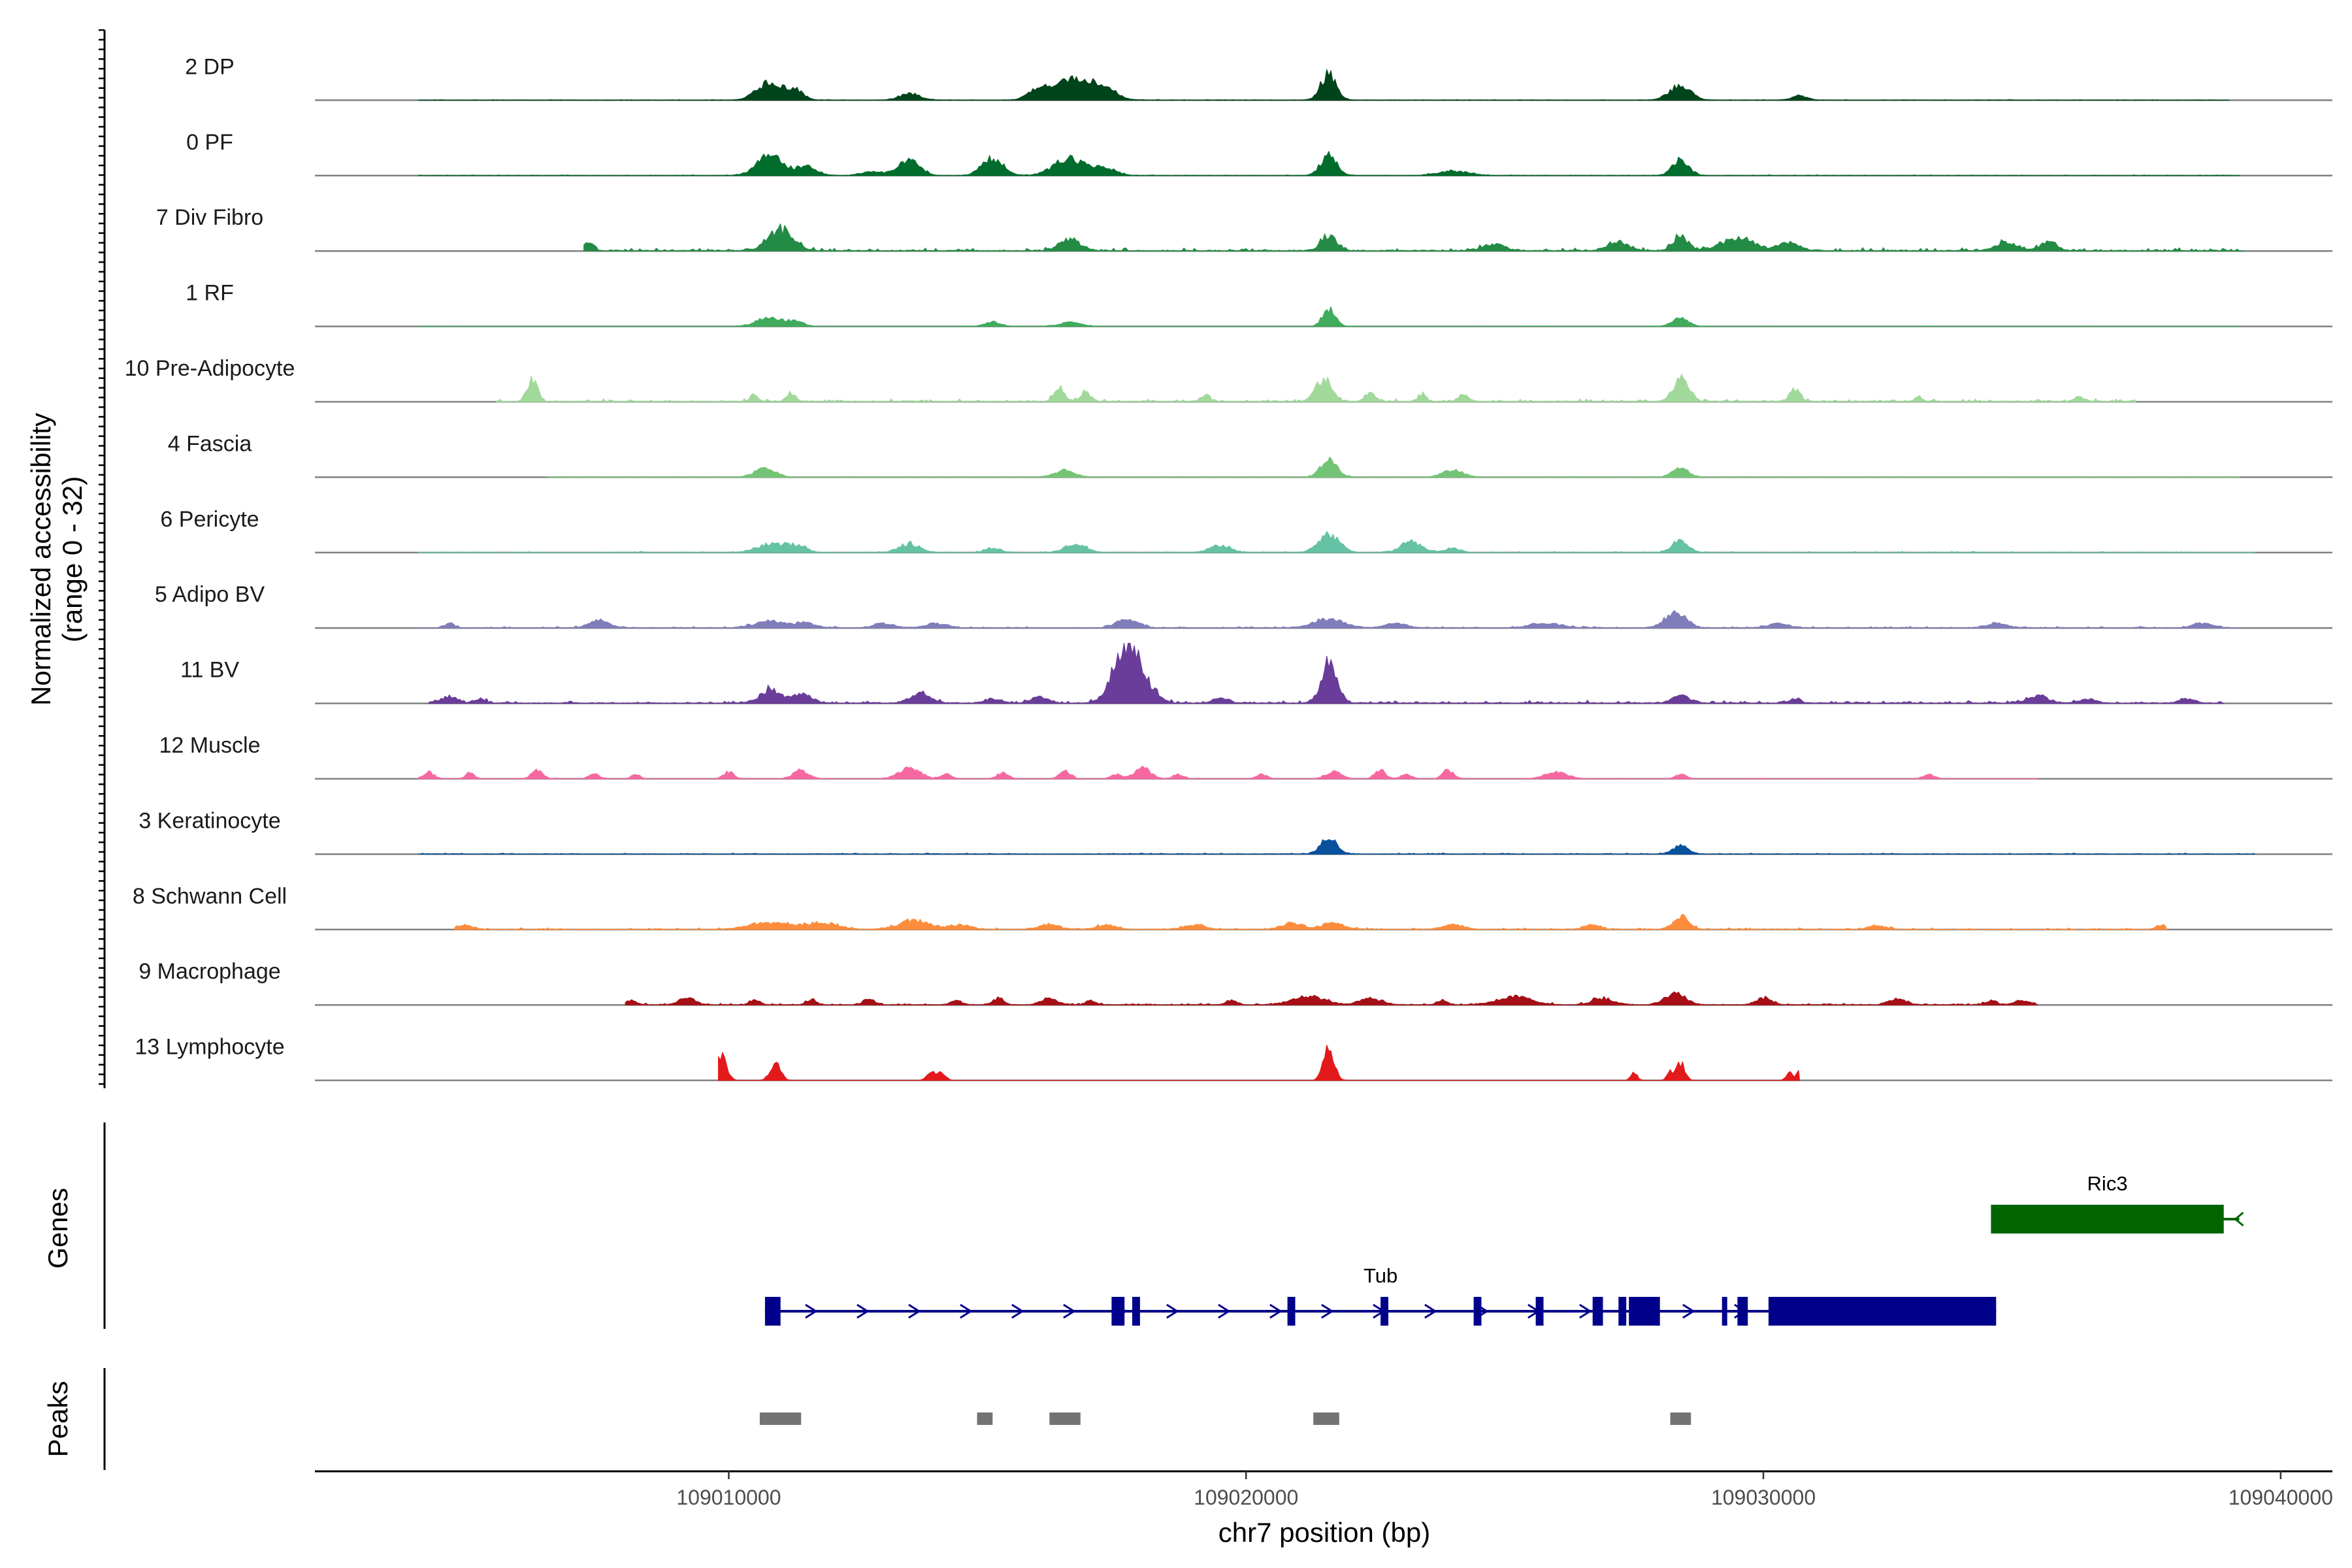  Describe the element at coordinates (209, 519) in the screenshot. I see `track-label: 6 Pericyte` at that location.